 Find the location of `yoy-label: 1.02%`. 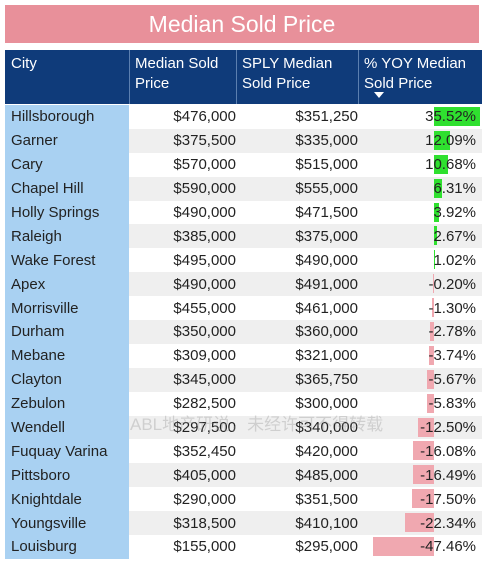

yoy-label: 1.02% is located at coordinates (454, 260).